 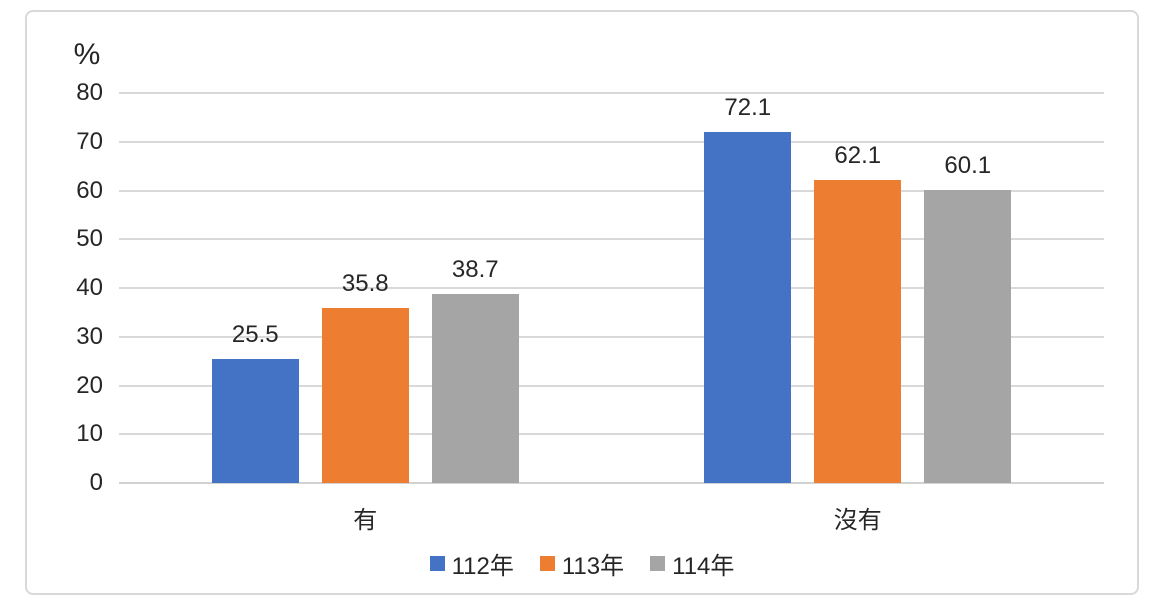 I want to click on gridline: 60, so click(x=590, y=190).